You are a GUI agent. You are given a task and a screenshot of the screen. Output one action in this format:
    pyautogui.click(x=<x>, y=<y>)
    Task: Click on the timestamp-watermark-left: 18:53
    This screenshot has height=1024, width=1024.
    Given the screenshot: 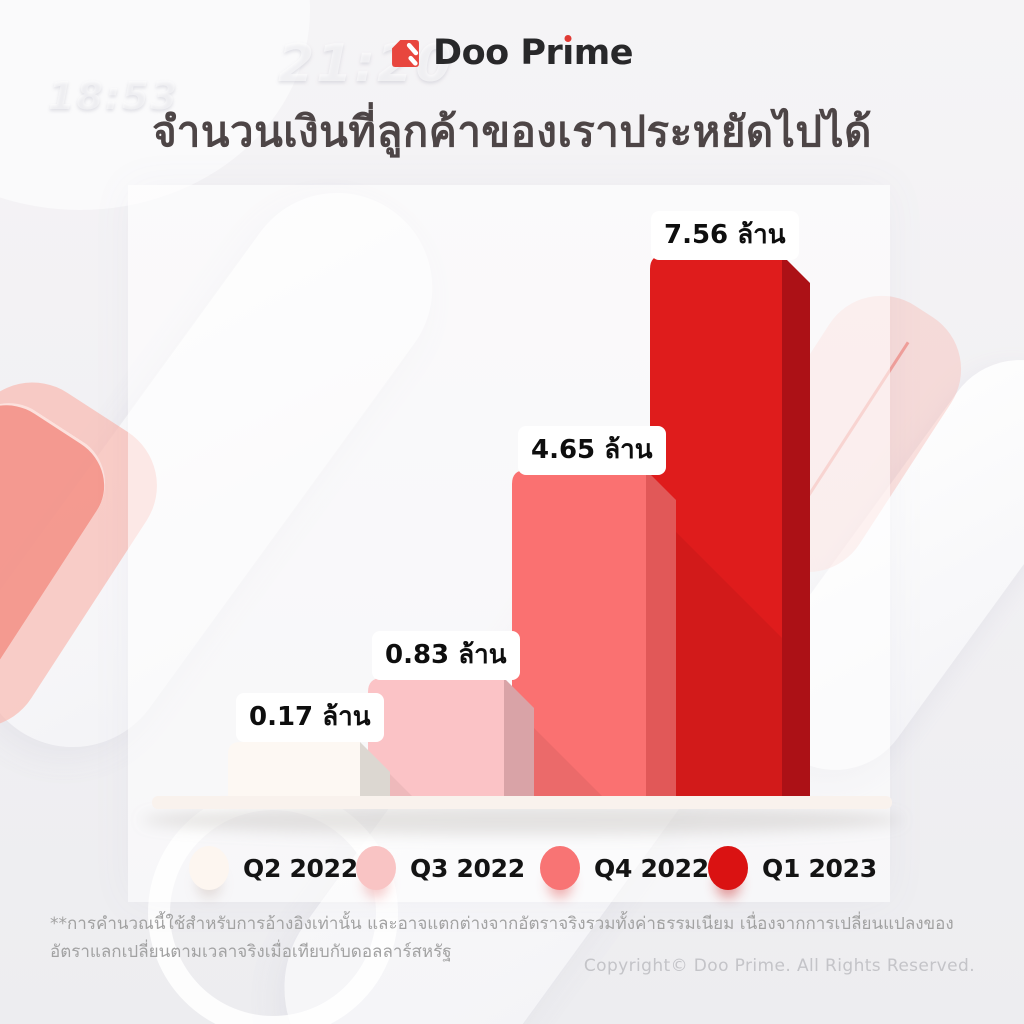 What is the action you would take?
    pyautogui.click(x=113, y=96)
    